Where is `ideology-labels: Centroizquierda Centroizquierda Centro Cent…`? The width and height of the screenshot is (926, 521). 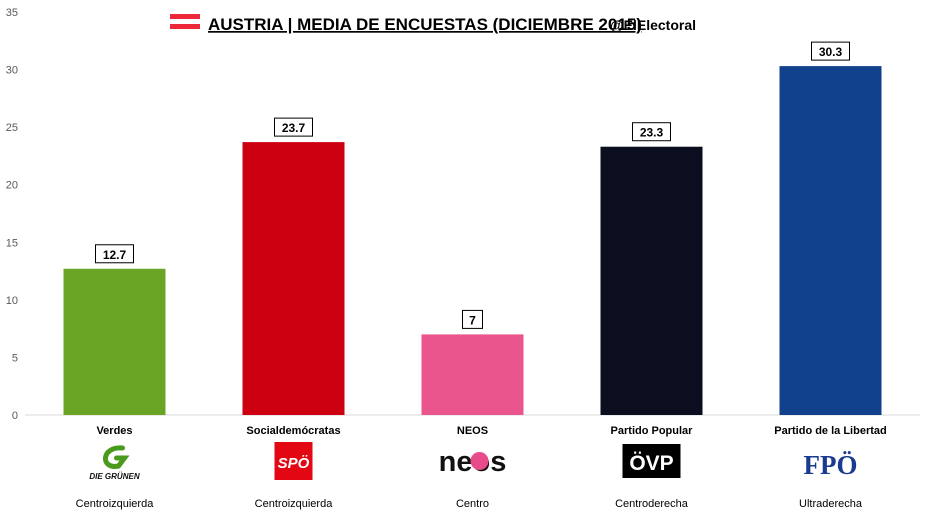 ideology-labels: Centroizquierda Centroizquierda Centro Cent… is located at coordinates (469, 504).